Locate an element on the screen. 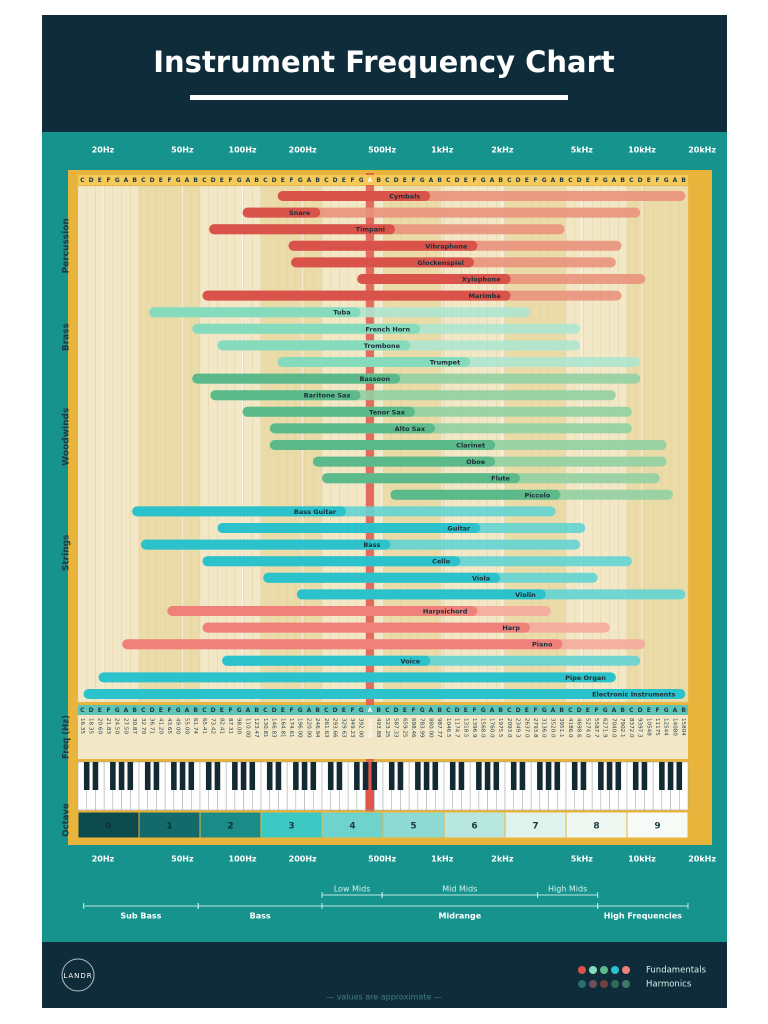 Image resolution: width=768 pixels, height=1024 pixels. title-underline is located at coordinates (379, 97).